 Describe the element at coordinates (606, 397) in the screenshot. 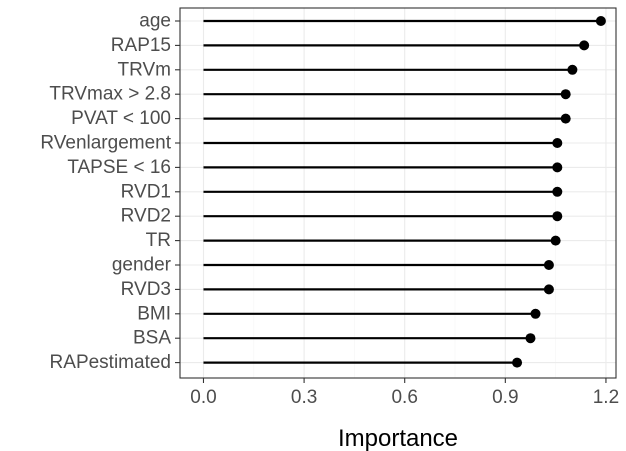

I see `x-tick-label: 1.2` at that location.